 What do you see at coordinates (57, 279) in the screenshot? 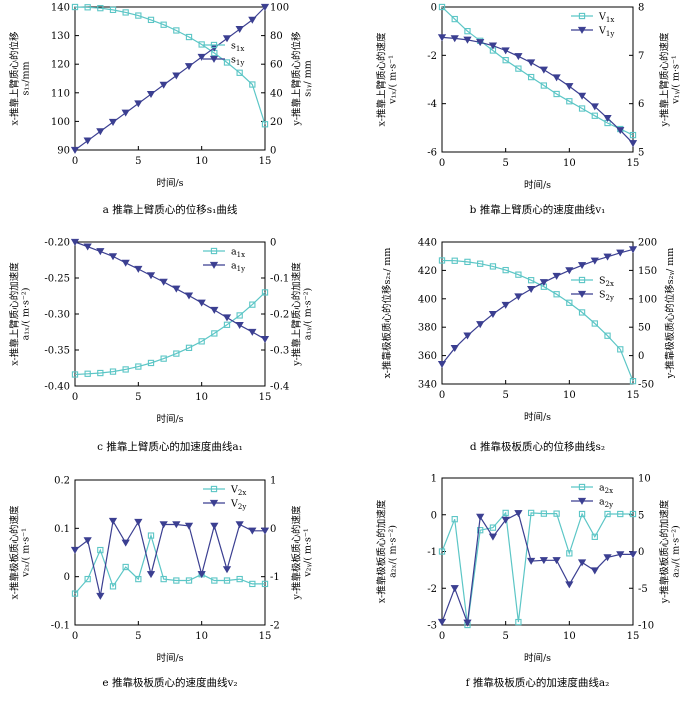
I see `y-left-tick-label: -0.25` at bounding box center [57, 279].